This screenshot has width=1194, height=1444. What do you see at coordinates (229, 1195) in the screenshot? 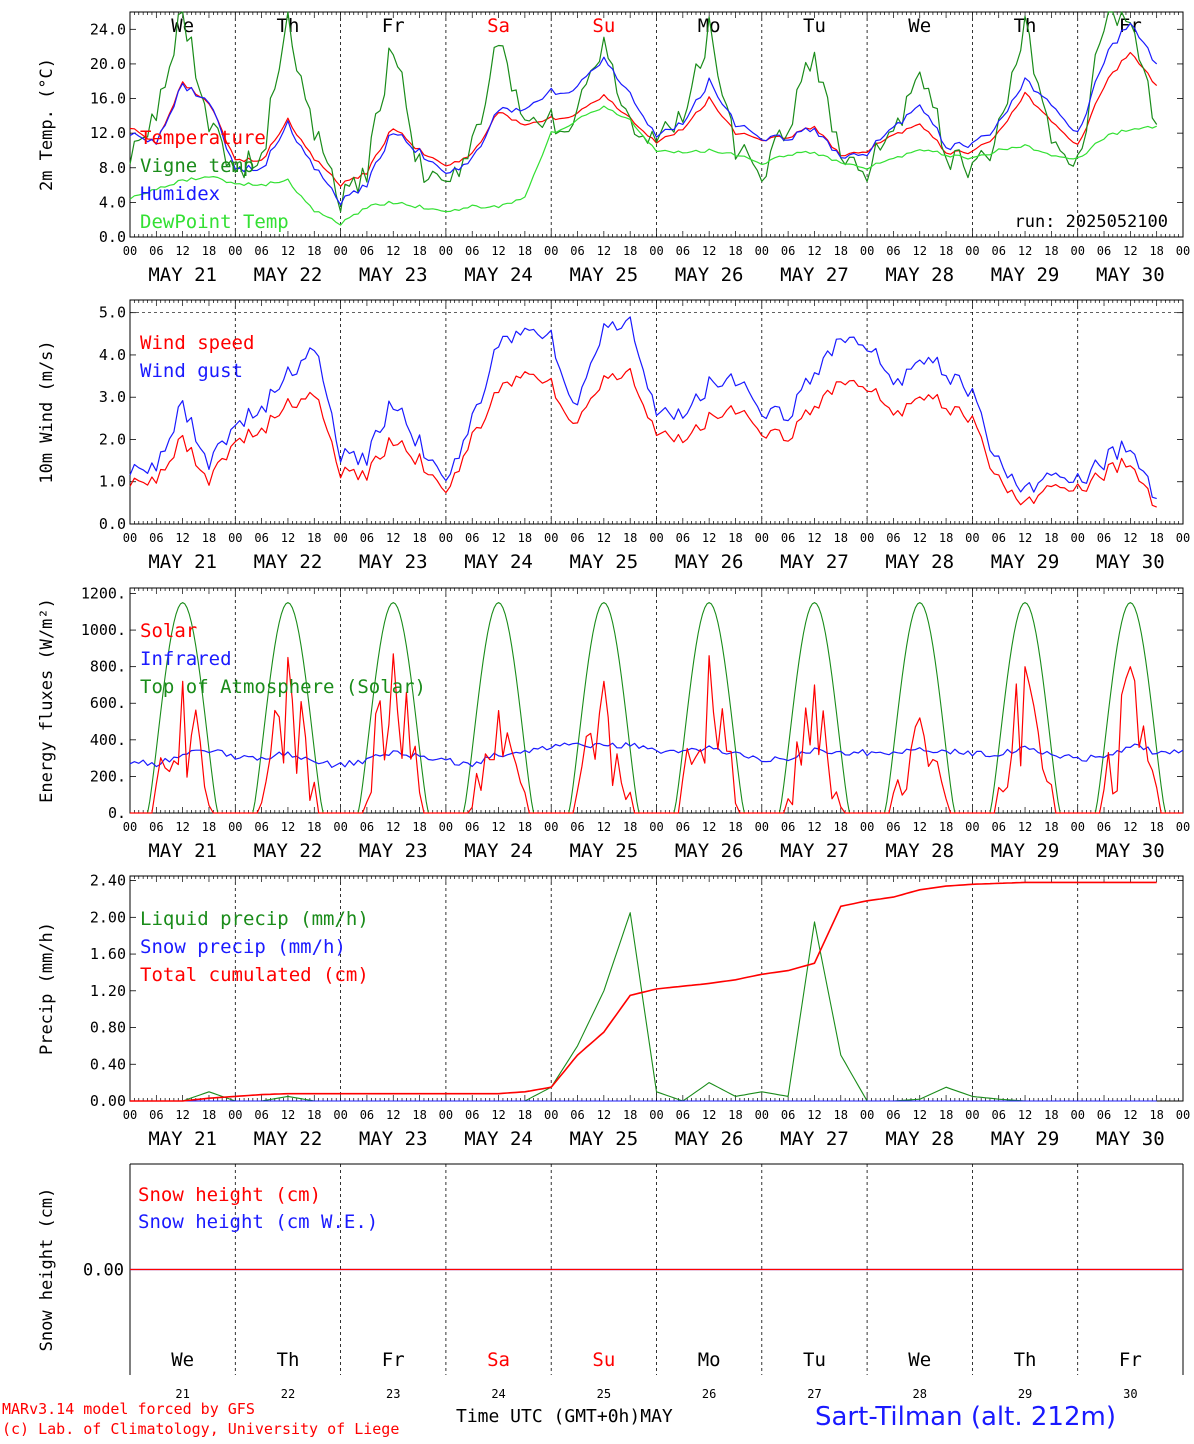
I see `legend-entry: Snow height (cm)` at bounding box center [229, 1195].